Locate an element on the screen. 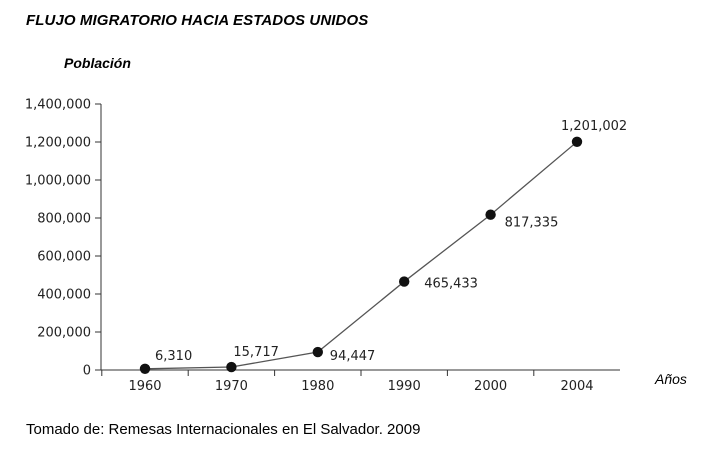 This screenshot has width=723, height=457. y-tick-label: 1,000,000 is located at coordinates (58, 181).